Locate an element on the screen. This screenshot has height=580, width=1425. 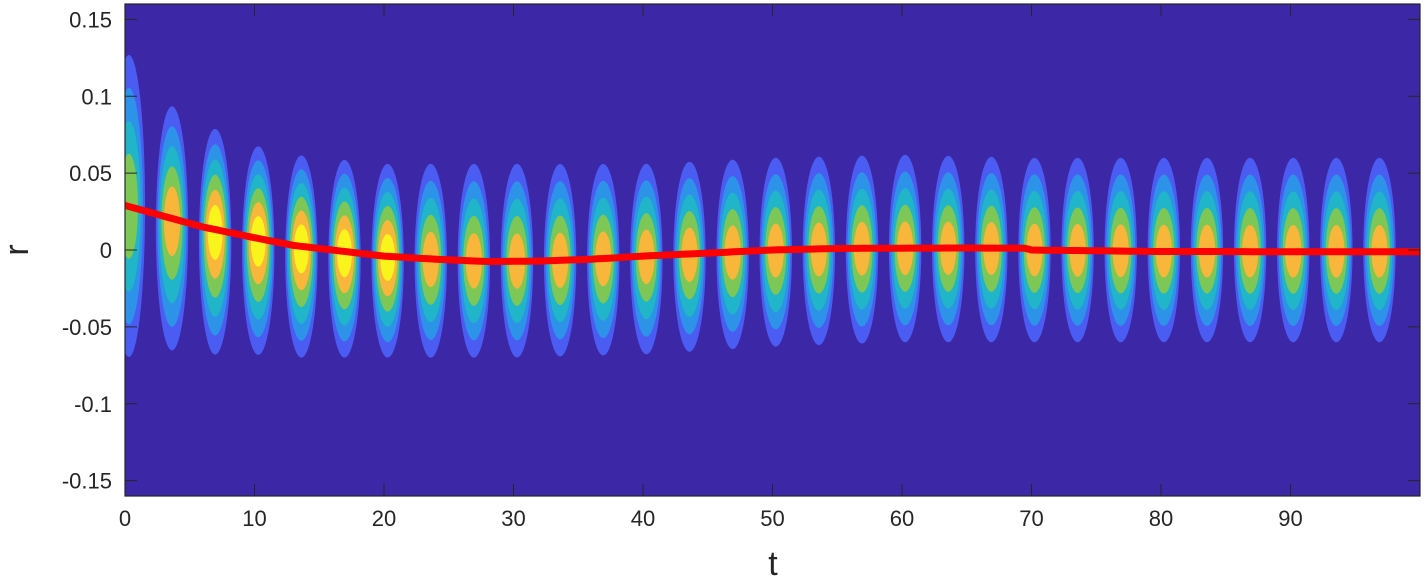
y-axis-tick-labels: 0.15 0.1 0.05 0 -0.05 -0.1 -0.15 is located at coordinates (87, 250).